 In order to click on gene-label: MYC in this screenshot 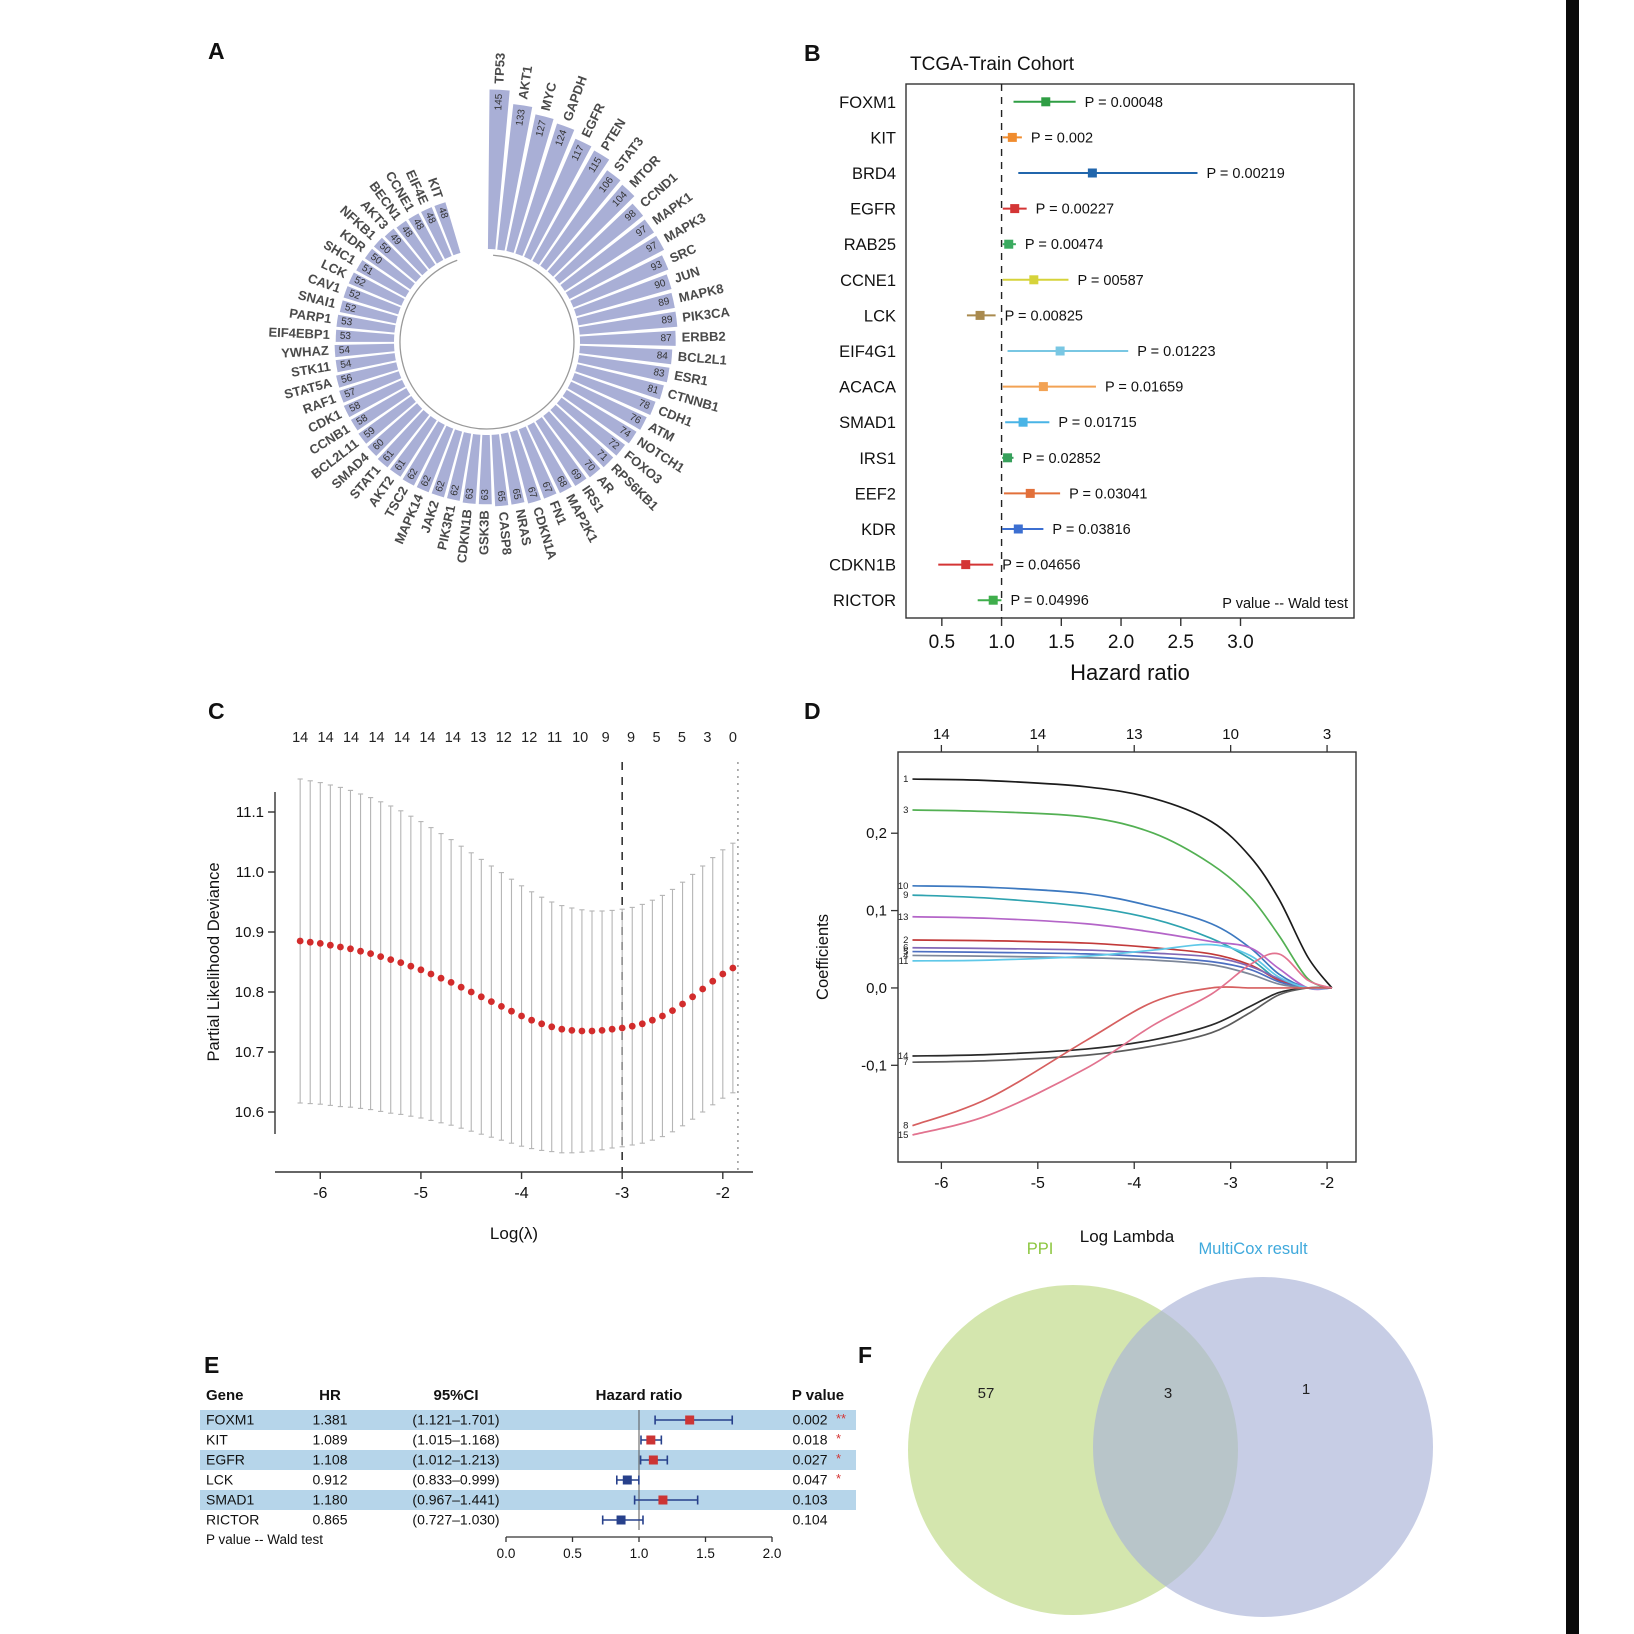, I will do `click(549, 96)`.